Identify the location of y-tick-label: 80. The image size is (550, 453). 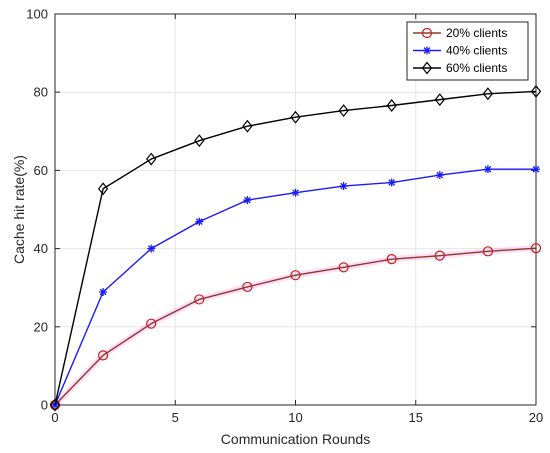
(41, 92).